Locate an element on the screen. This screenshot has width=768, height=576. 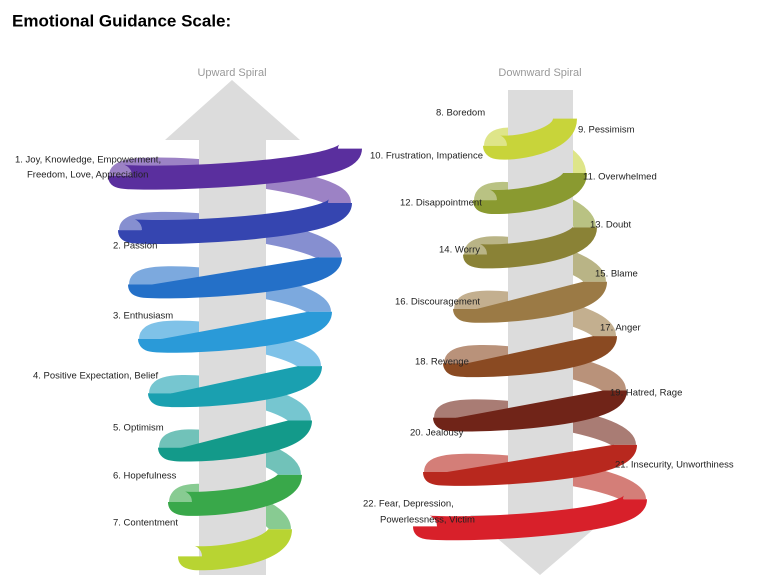
emotion-label: 3. Enthusiasm is located at coordinates (143, 316).